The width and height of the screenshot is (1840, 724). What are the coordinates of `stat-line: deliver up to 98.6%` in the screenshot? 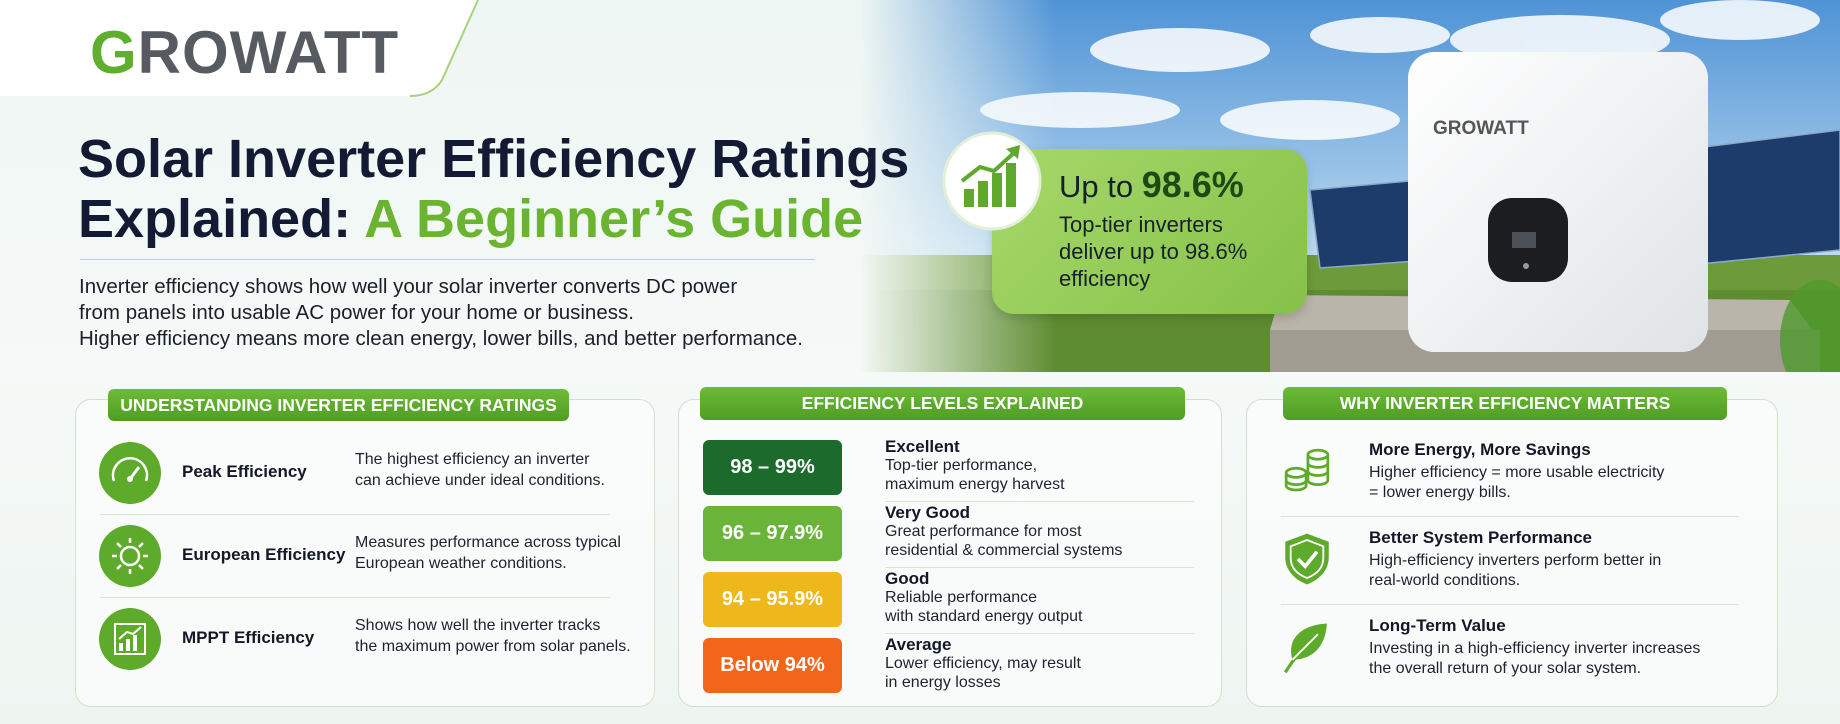 It's located at (1153, 251).